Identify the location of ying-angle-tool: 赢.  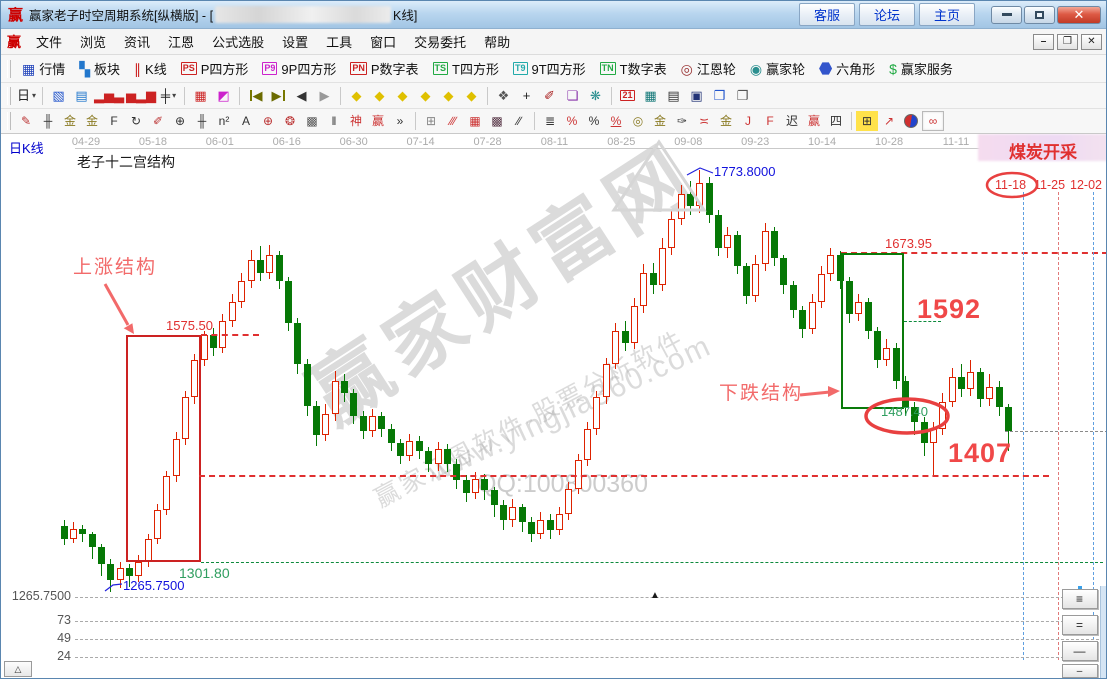
(814, 121).